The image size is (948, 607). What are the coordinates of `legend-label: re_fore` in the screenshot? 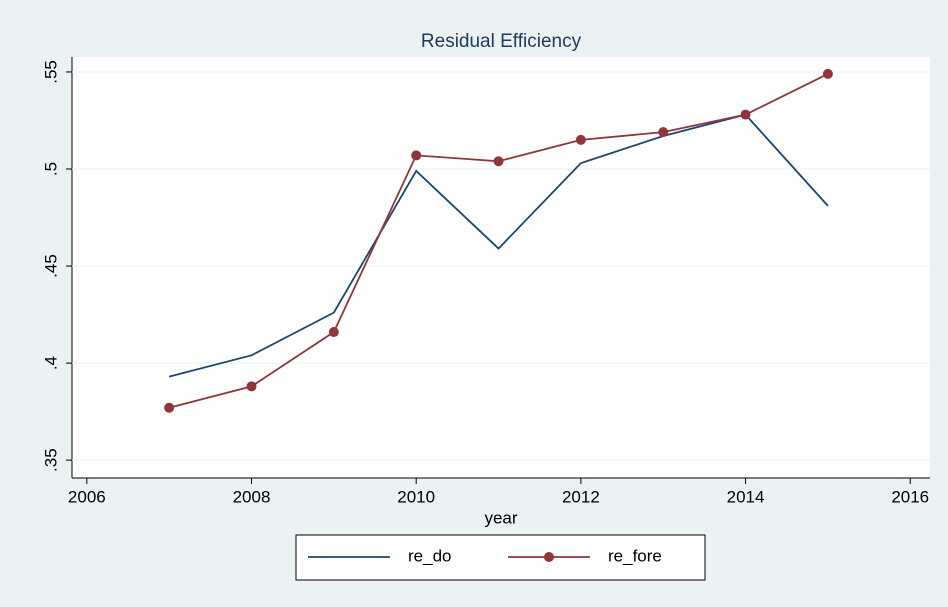 It's located at (635, 555).